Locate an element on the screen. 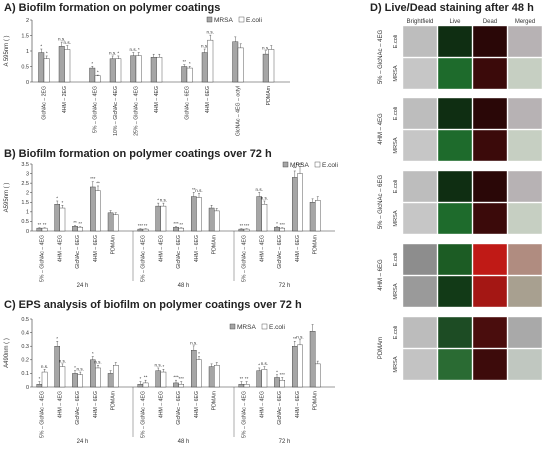  category-label: 4HM – 4EG is located at coordinates (262, 248).